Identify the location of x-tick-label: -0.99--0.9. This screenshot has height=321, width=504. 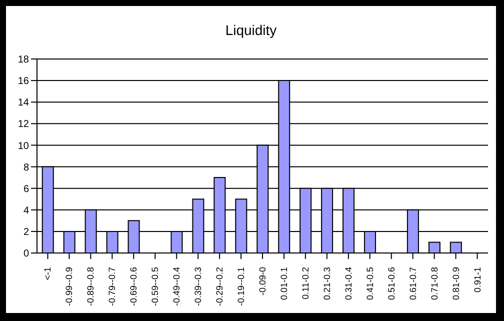
(69, 286).